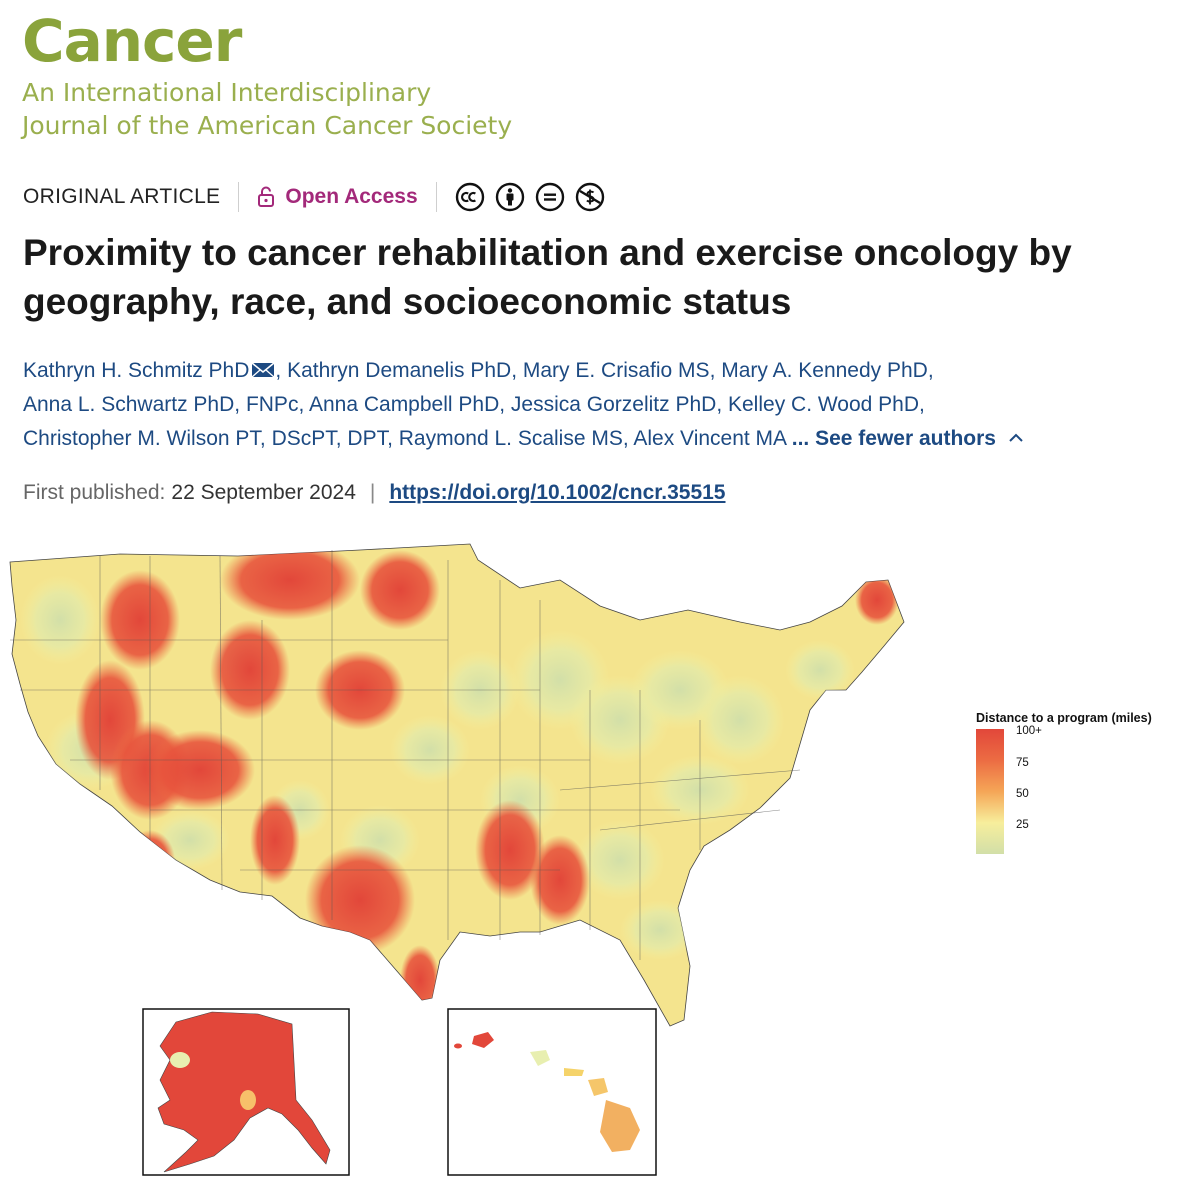 This screenshot has width=1196, height=1200. Describe the element at coordinates (509, 197) in the screenshot. I see `attribution-icon` at that location.